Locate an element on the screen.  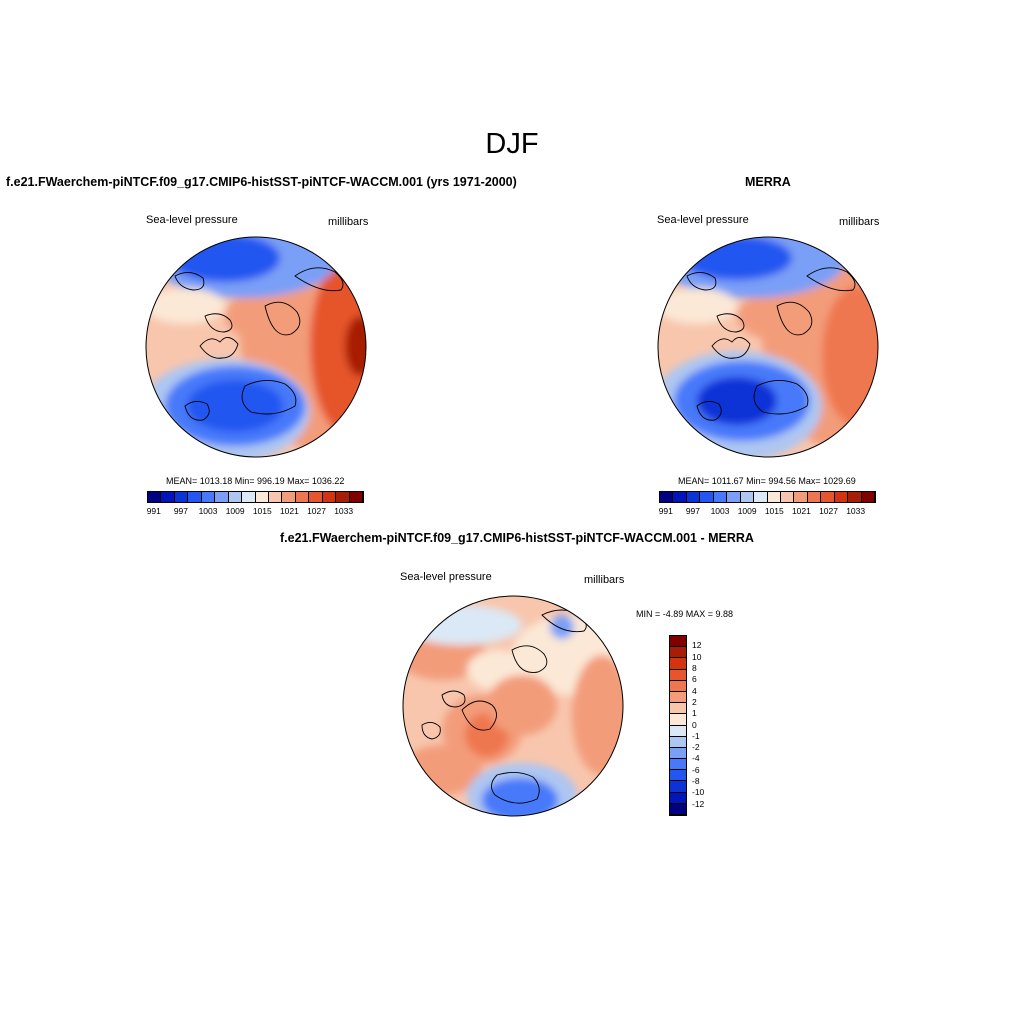
figure-title: DJF is located at coordinates (512, 144).